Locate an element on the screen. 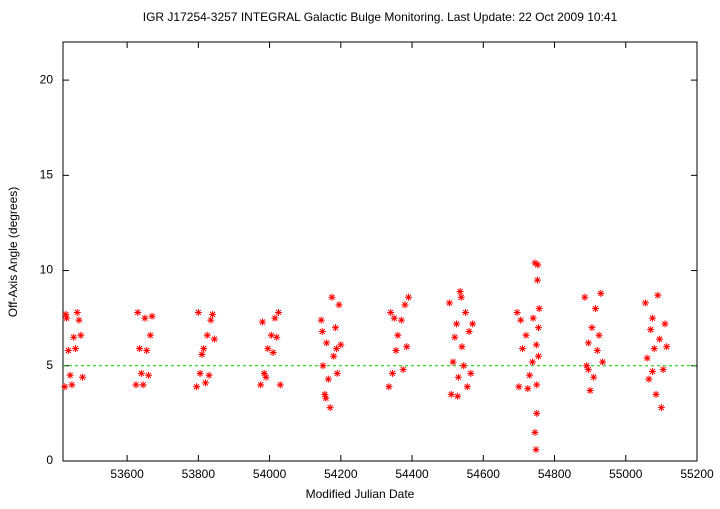 Image resolution: width=720 pixels, height=509 pixels. y-axis-label: Off-Axis Angle (degrees) is located at coordinates (13, 252).